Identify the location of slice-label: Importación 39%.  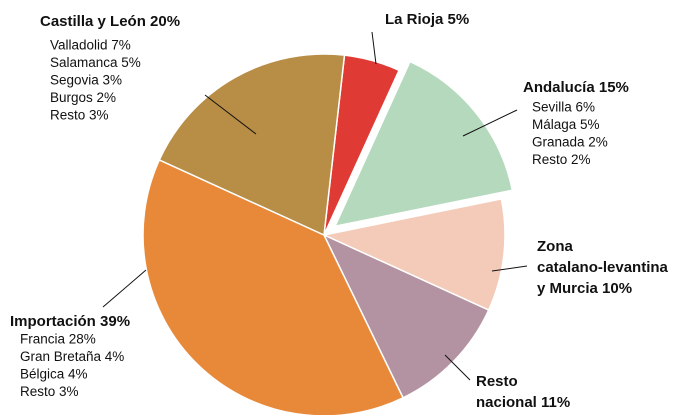
(70, 321).